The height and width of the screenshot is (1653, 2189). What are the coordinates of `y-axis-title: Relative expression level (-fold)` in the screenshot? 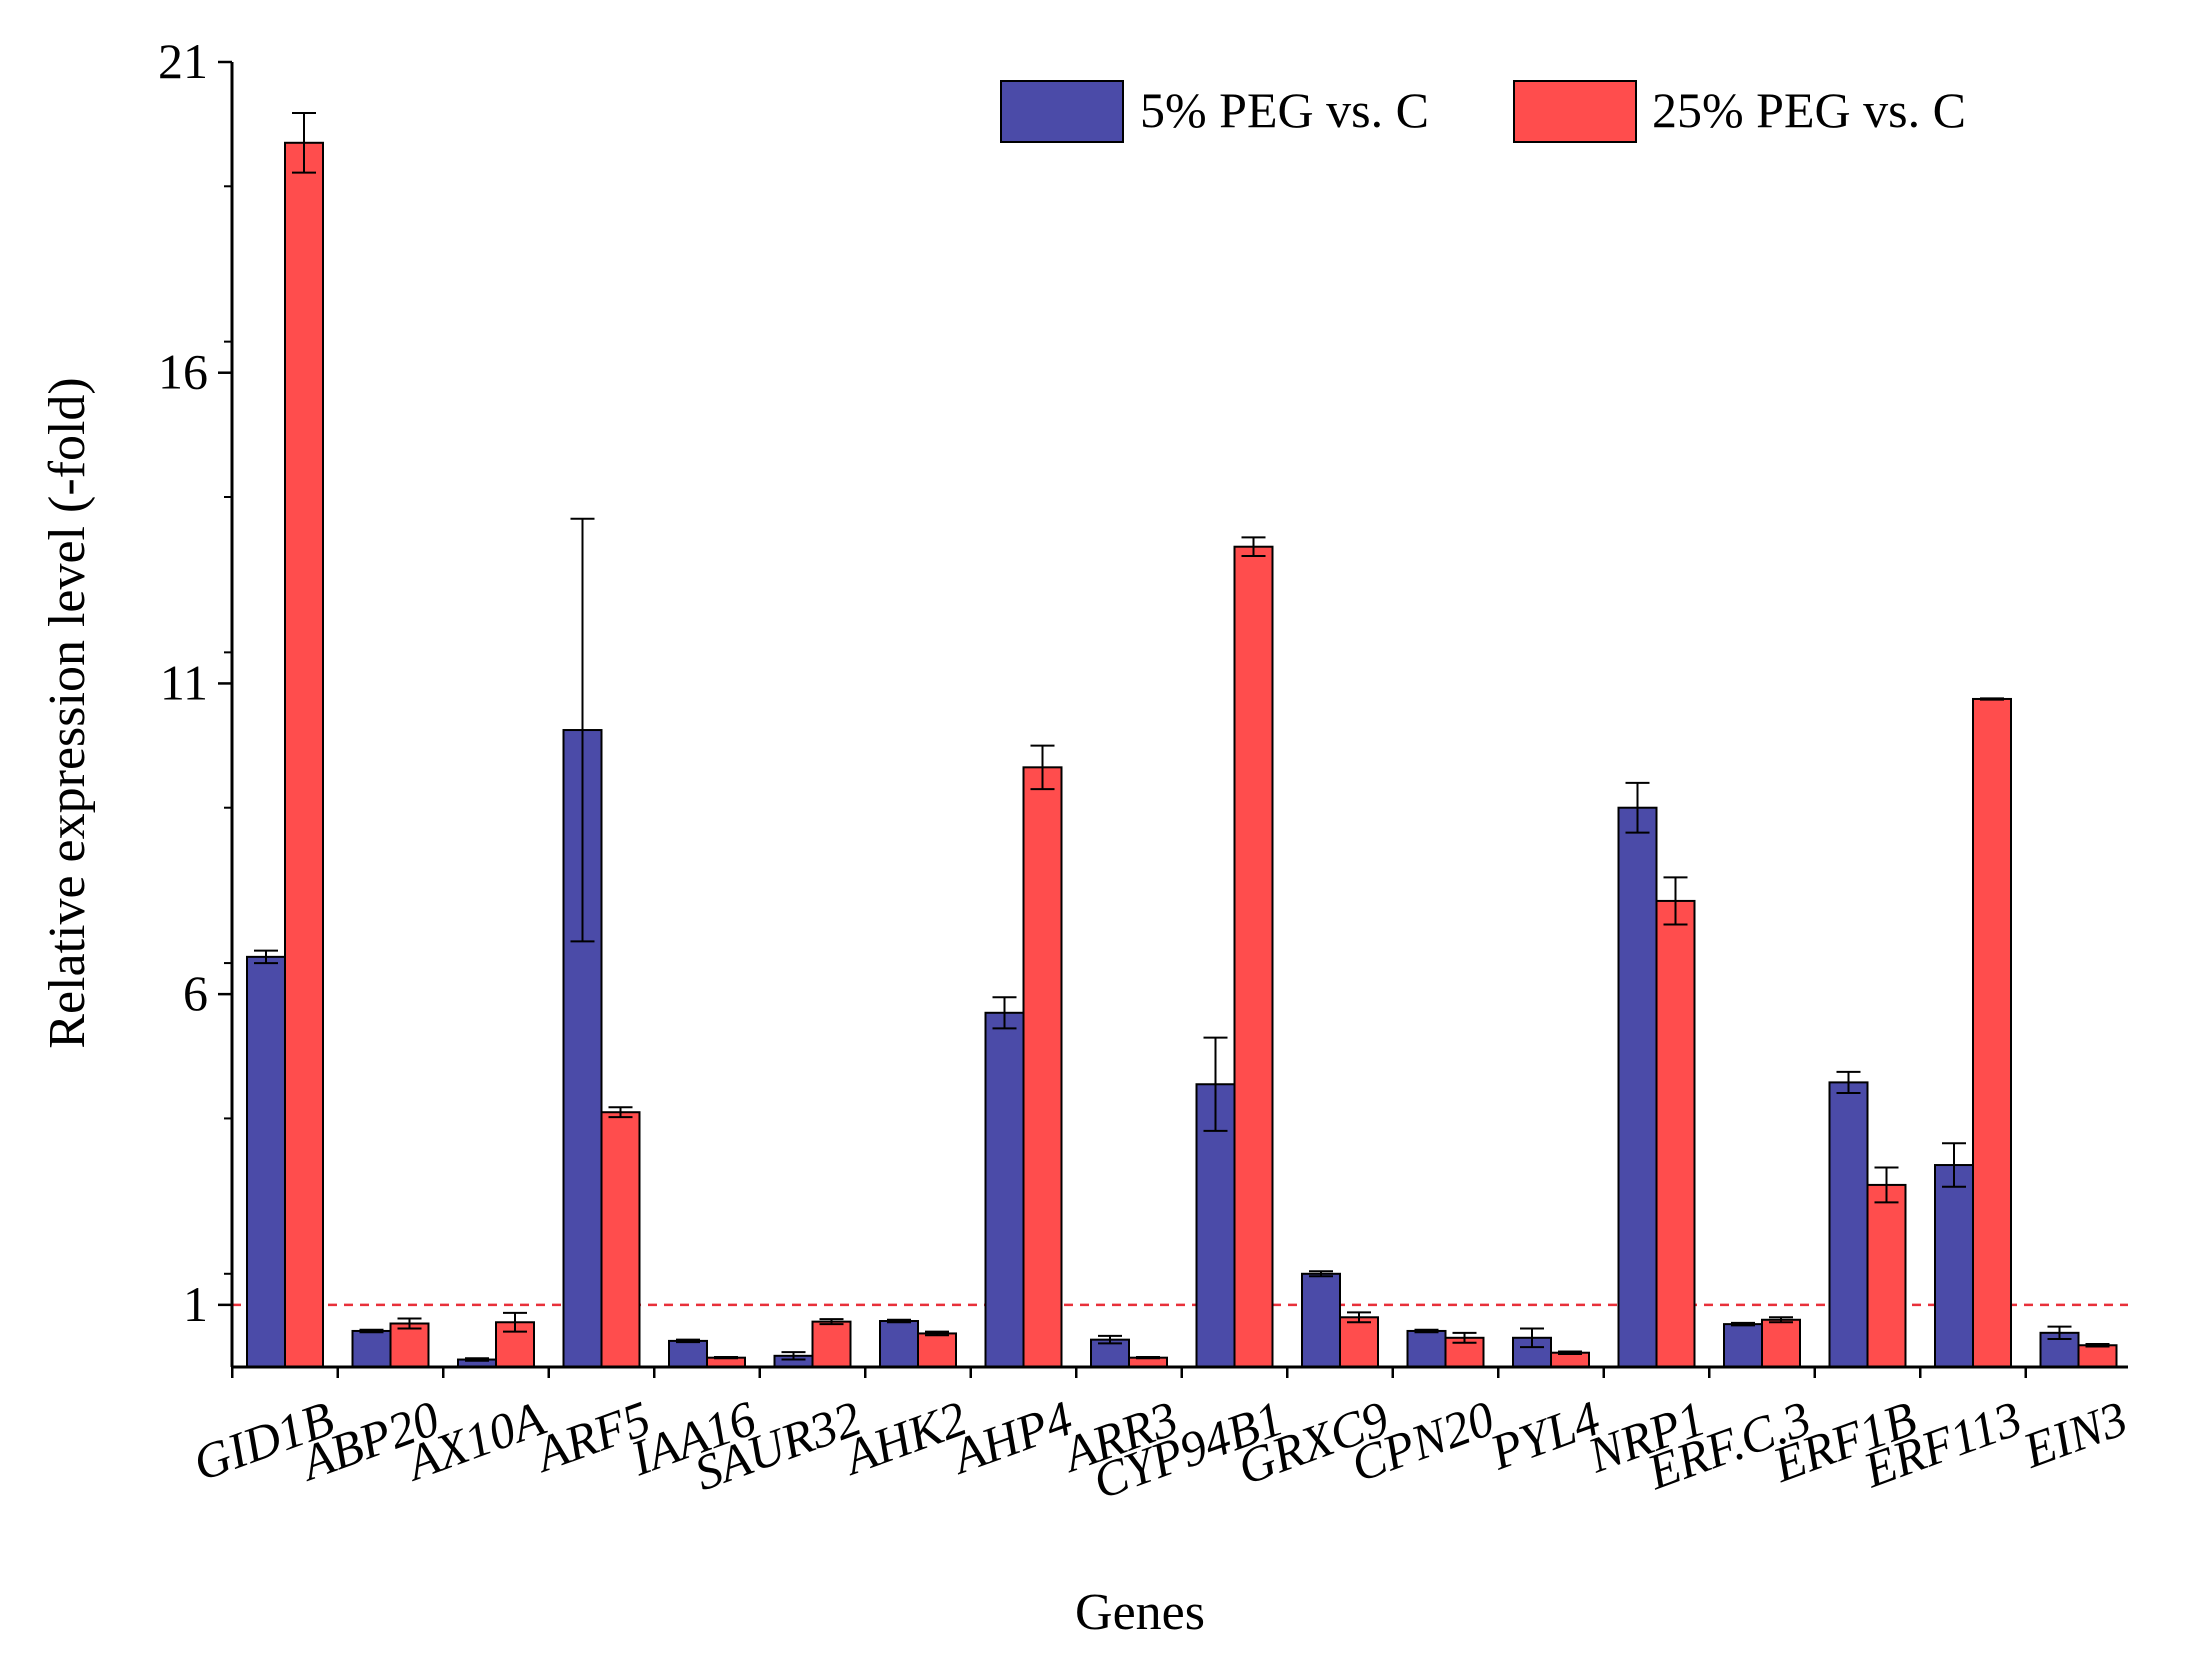 It's located at (67, 712).